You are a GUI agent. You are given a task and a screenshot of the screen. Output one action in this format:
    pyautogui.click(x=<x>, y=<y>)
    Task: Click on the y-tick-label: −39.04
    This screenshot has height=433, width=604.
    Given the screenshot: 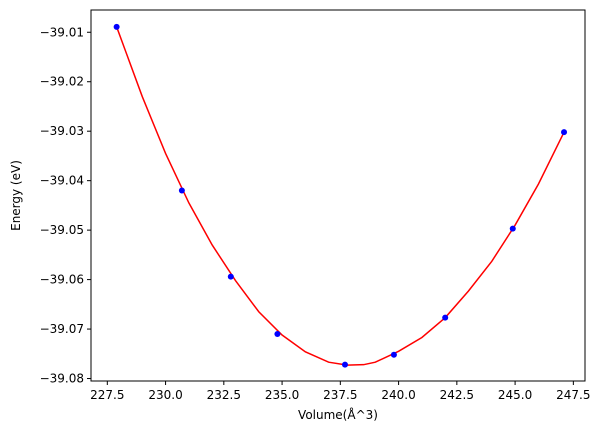 What is the action you would take?
    pyautogui.click(x=62, y=181)
    